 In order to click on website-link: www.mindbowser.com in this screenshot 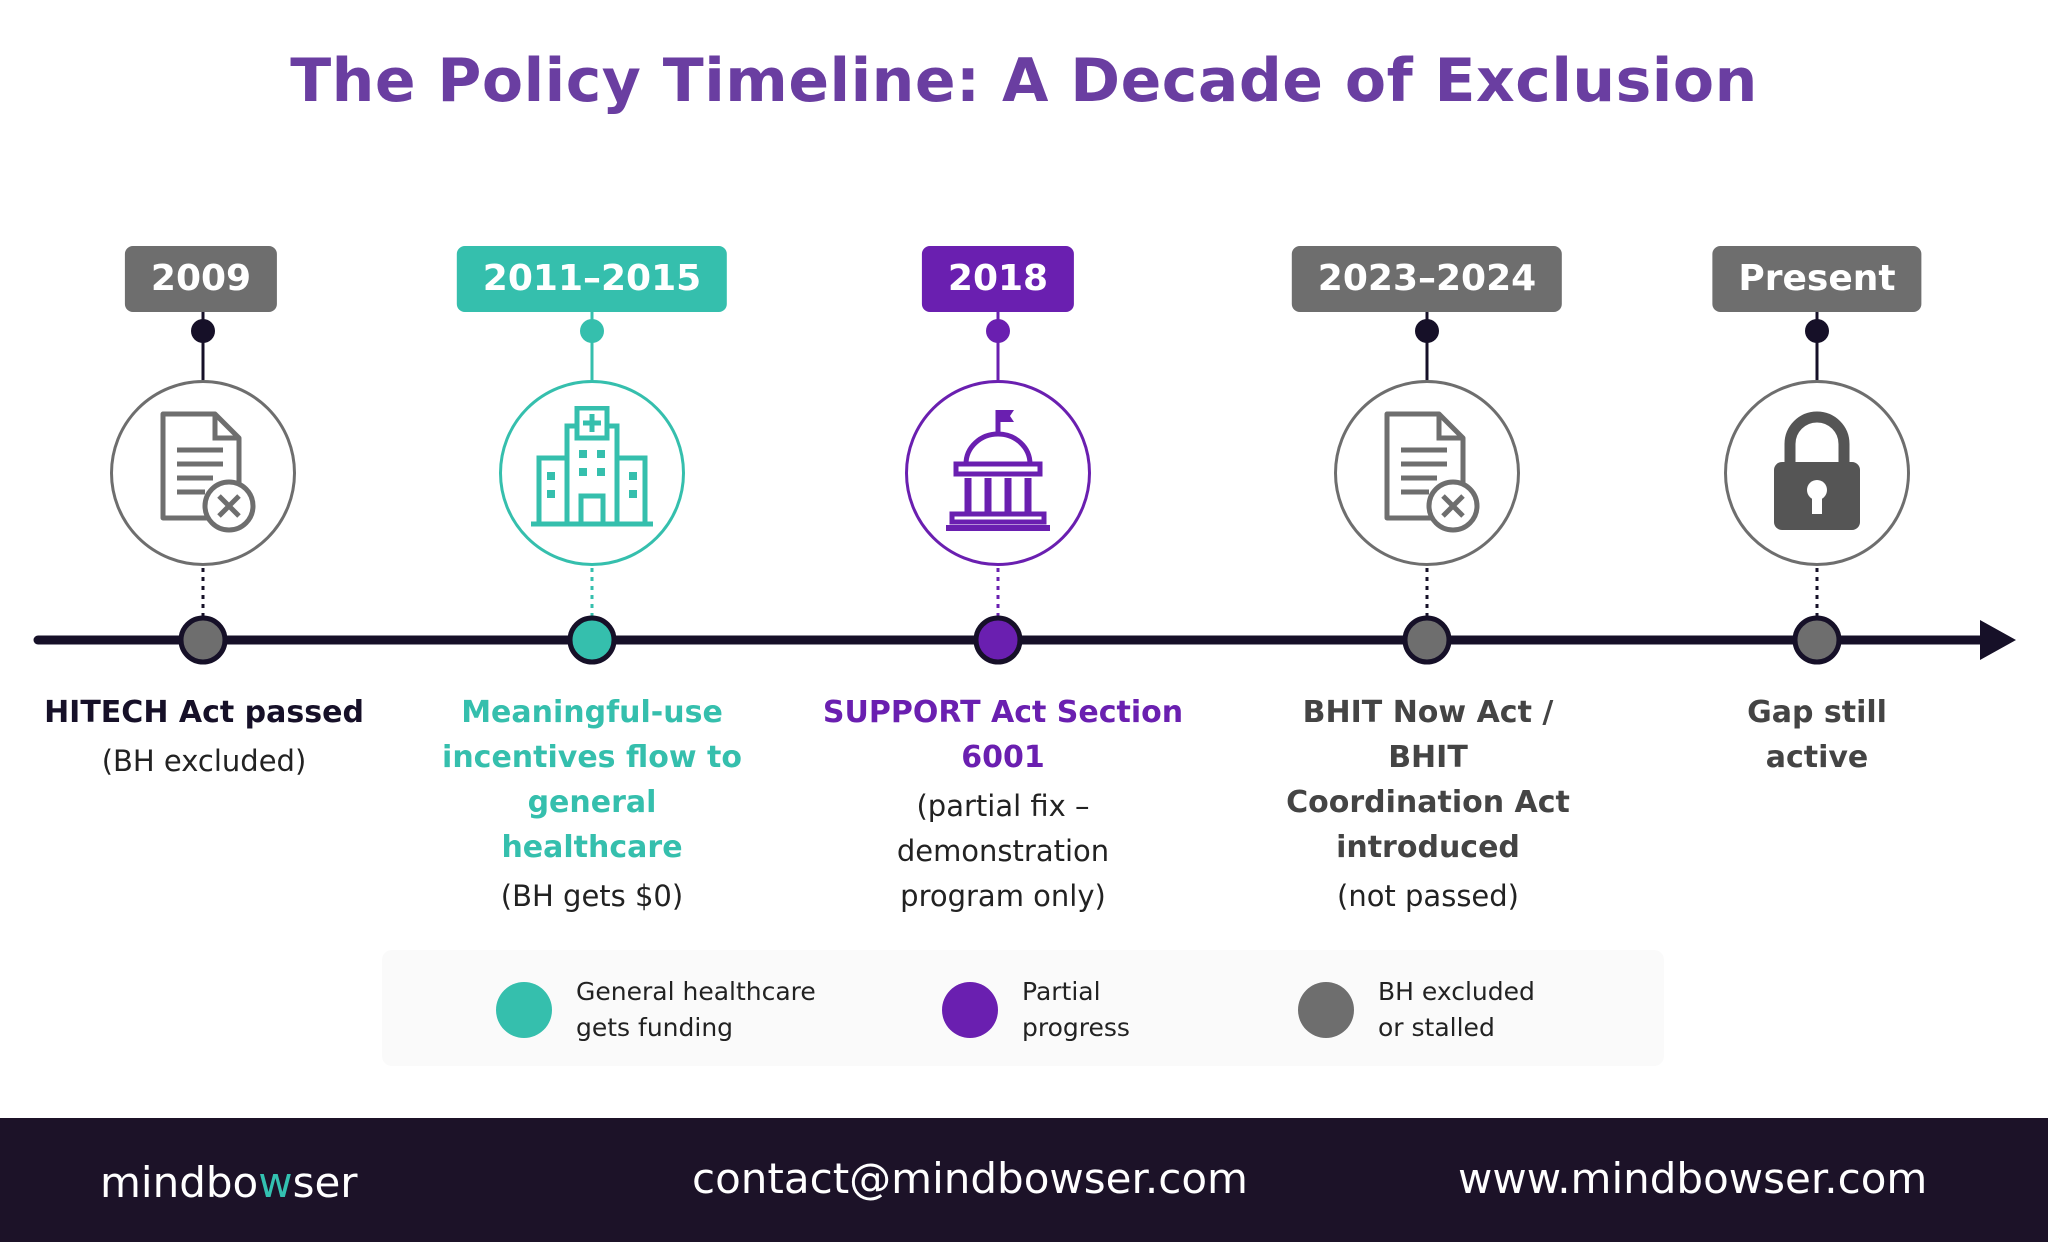, I will do `click(1693, 1178)`.